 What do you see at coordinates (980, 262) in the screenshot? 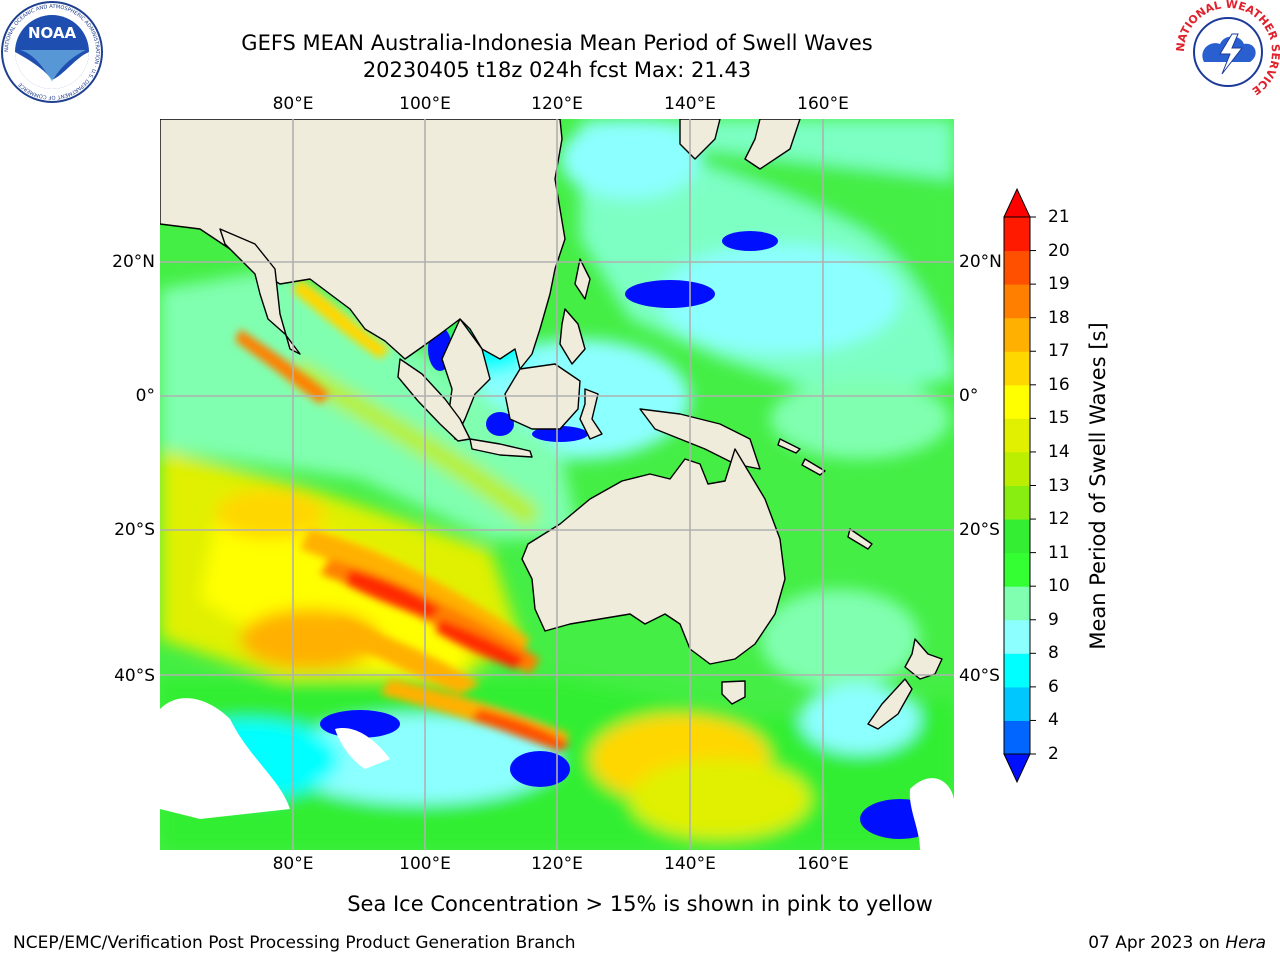
I see `lat-tick-right-20n: 20°N` at bounding box center [980, 262].